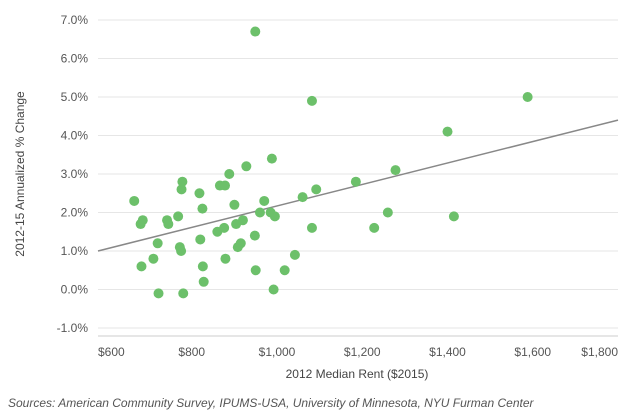 This screenshot has width=629, height=416. What do you see at coordinates (111, 352) in the screenshot?
I see `x-tick-label: $600` at bounding box center [111, 352].